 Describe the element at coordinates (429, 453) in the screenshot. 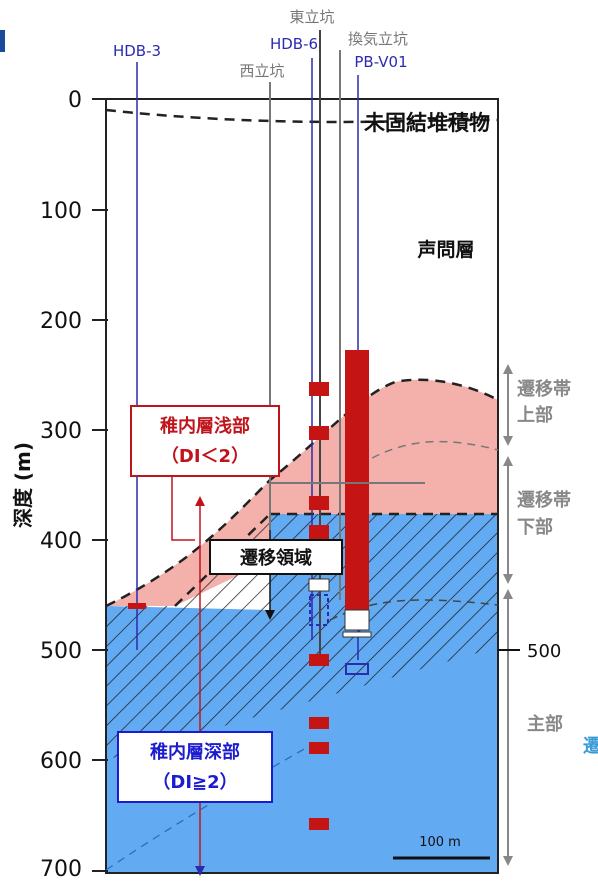

I see `inner-dashed-upper` at that location.